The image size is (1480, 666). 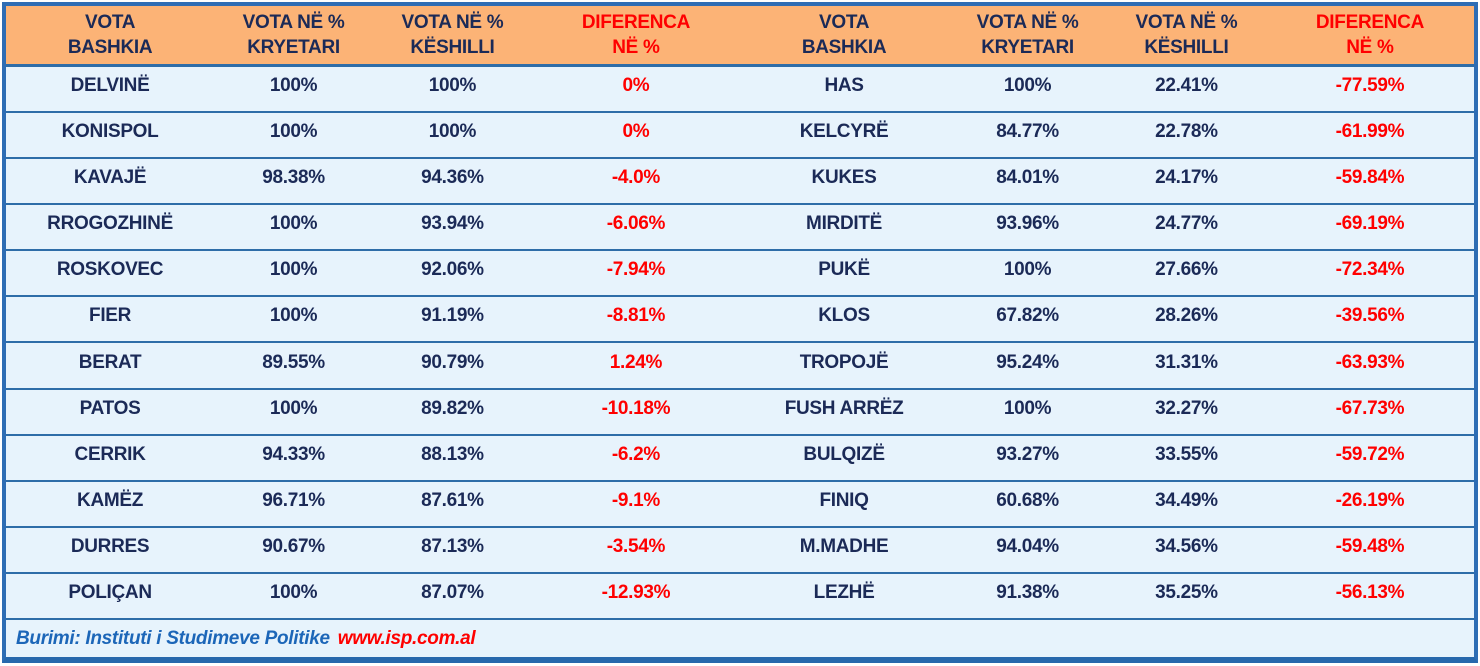 I want to click on cell-diferenca: -63.93%, so click(x=1370, y=362).